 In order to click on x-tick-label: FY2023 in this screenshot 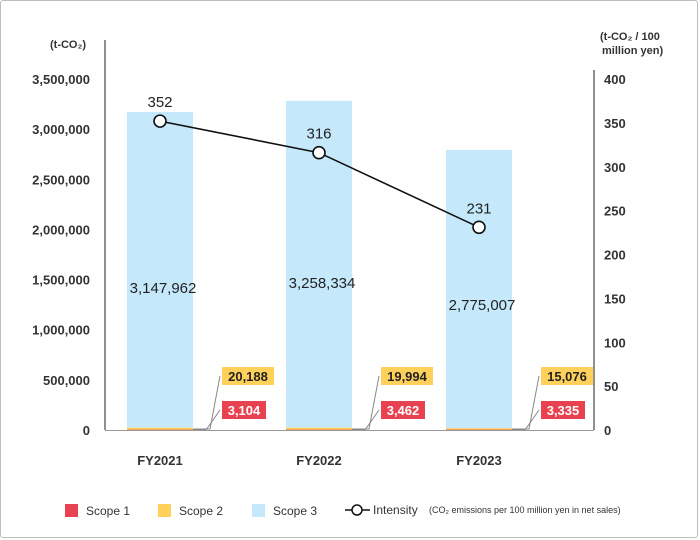, I will do `click(479, 460)`.